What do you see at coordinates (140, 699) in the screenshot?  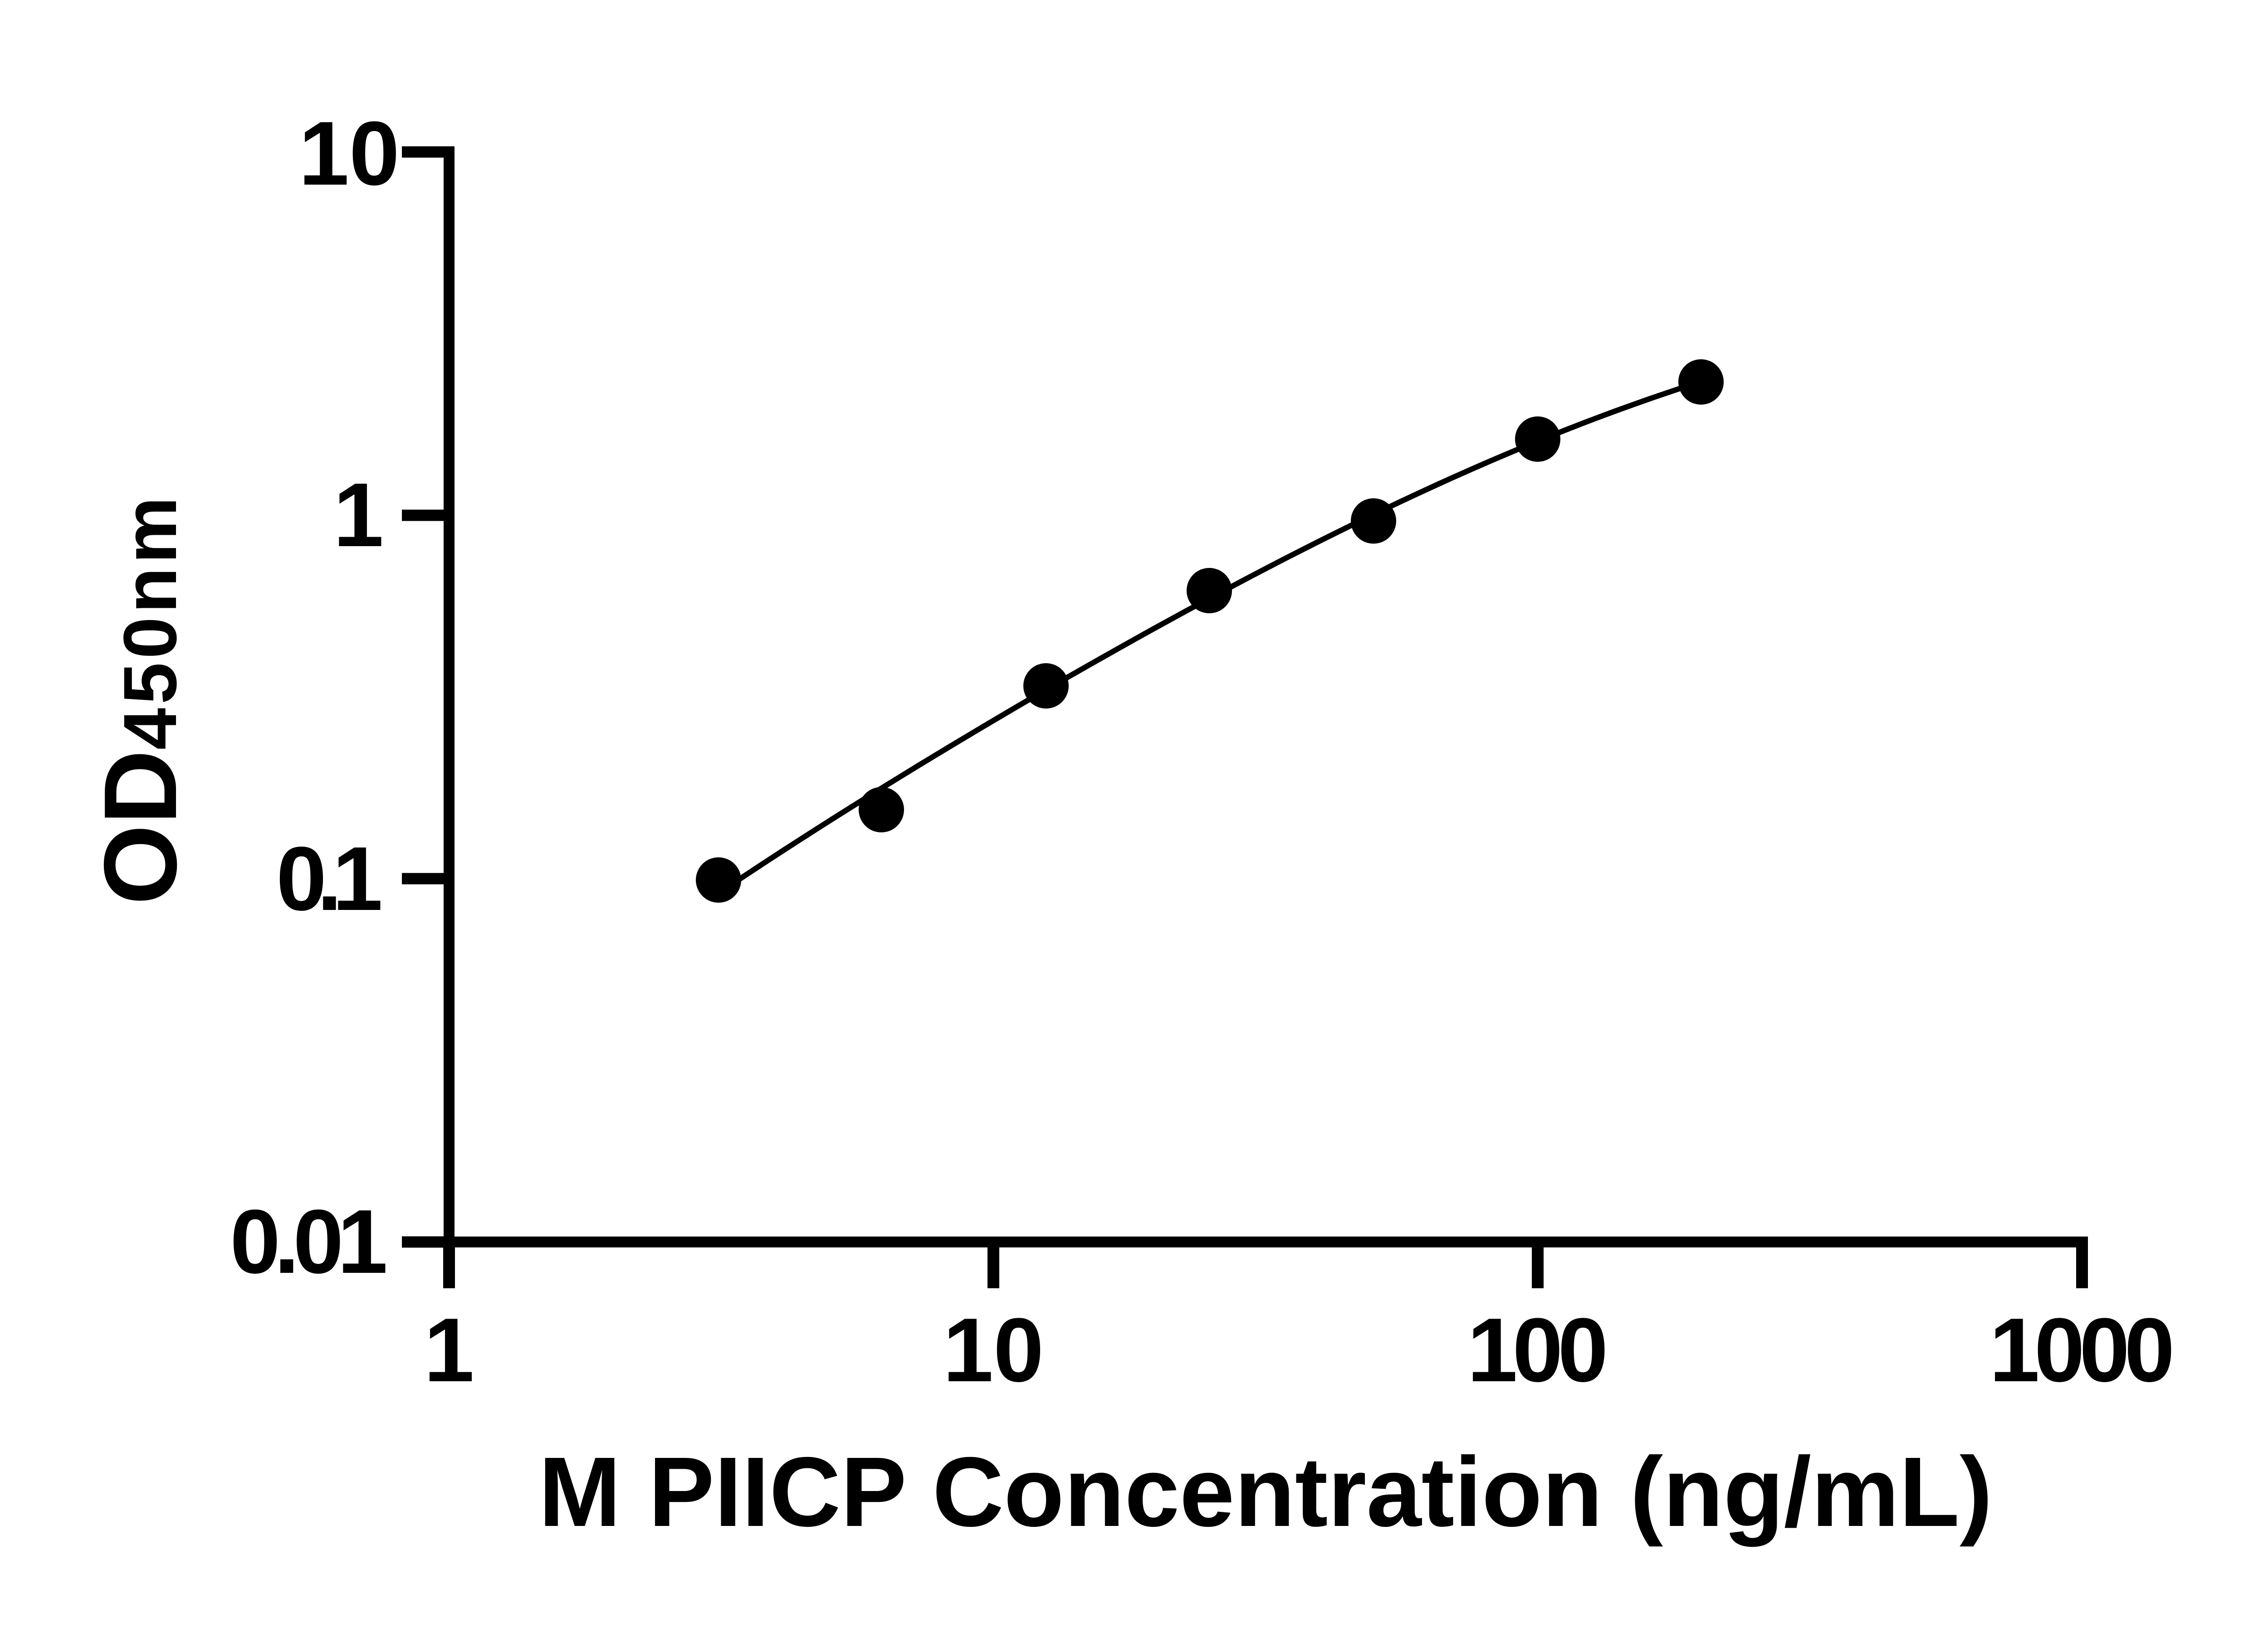 I see `svg-text: OD450nm` at bounding box center [140, 699].